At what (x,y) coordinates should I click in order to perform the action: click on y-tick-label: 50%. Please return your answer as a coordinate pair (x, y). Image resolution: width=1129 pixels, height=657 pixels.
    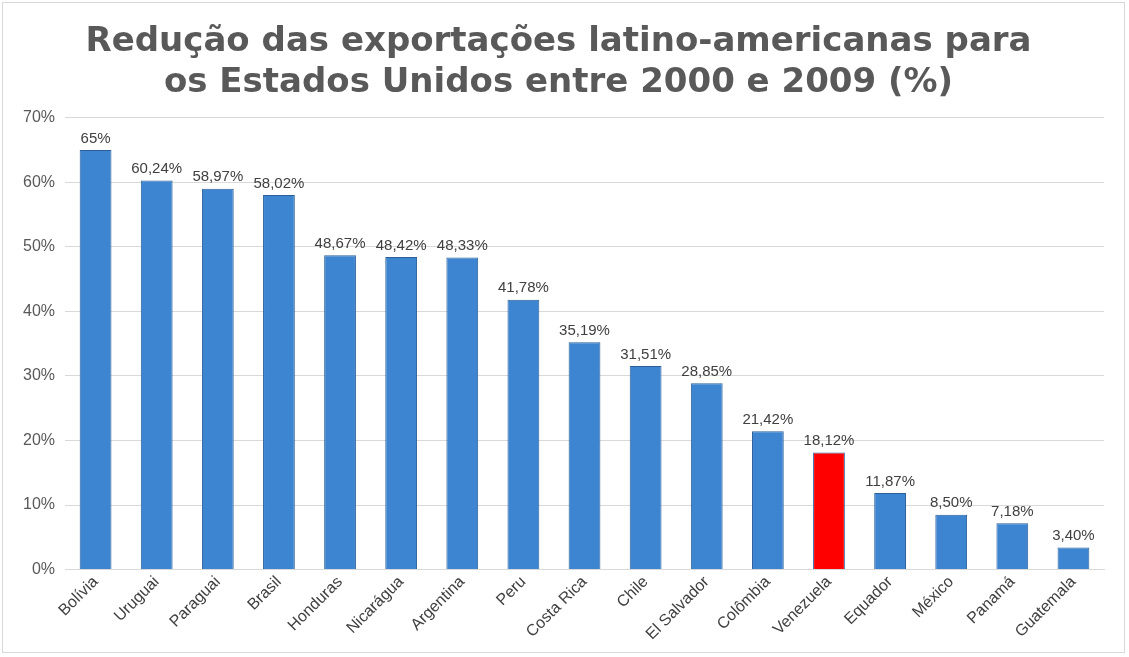
    Looking at the image, I should click on (39, 246).